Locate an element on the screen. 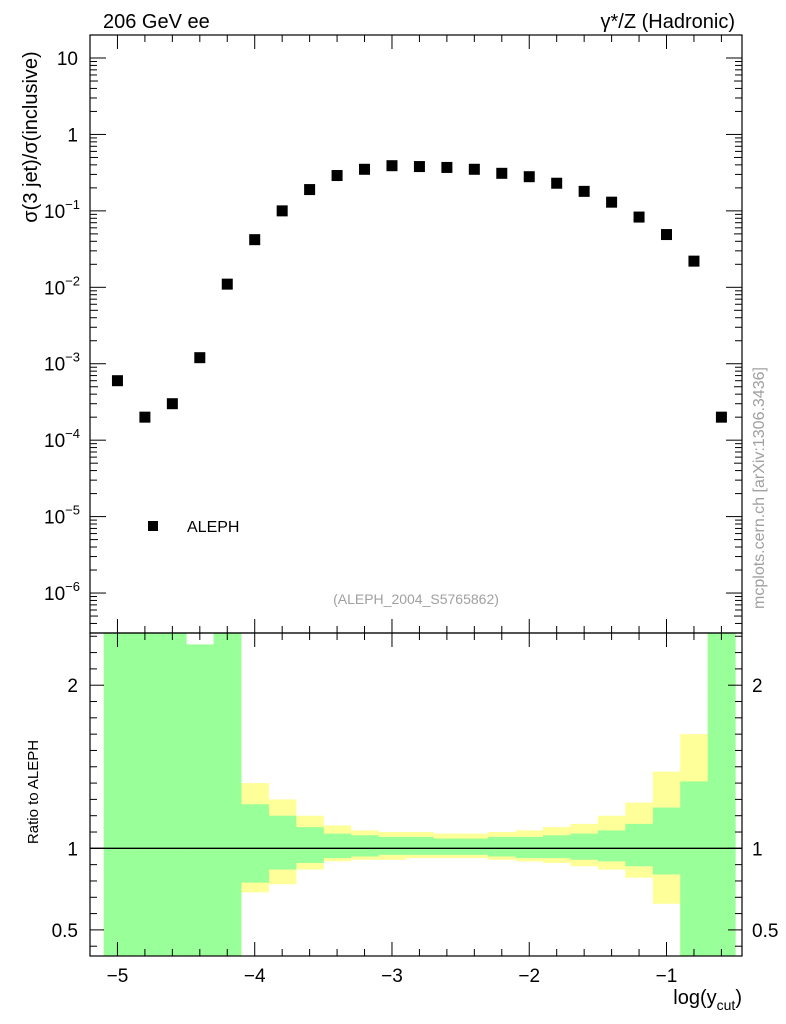  x-axis-label-sub: cut is located at coordinates (726, 1005).